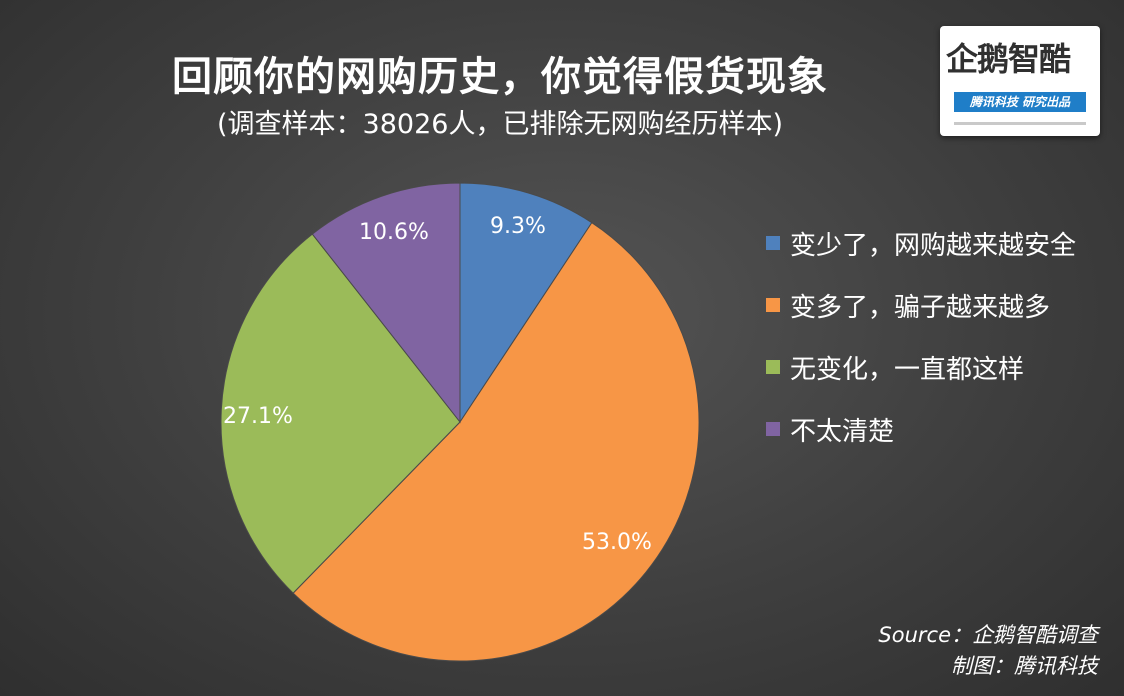  What do you see at coordinates (920, 307) in the screenshot?
I see `legend-label: 变多了，骗子越来越多` at bounding box center [920, 307].